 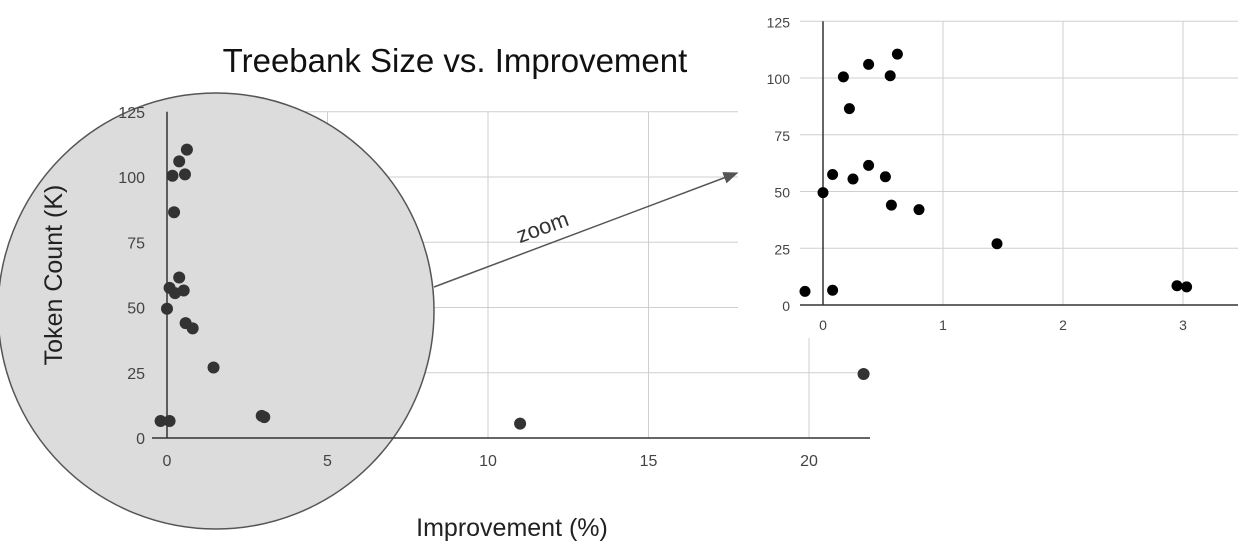 I want to click on inset-y-tick-label: 75, so click(x=782, y=136).